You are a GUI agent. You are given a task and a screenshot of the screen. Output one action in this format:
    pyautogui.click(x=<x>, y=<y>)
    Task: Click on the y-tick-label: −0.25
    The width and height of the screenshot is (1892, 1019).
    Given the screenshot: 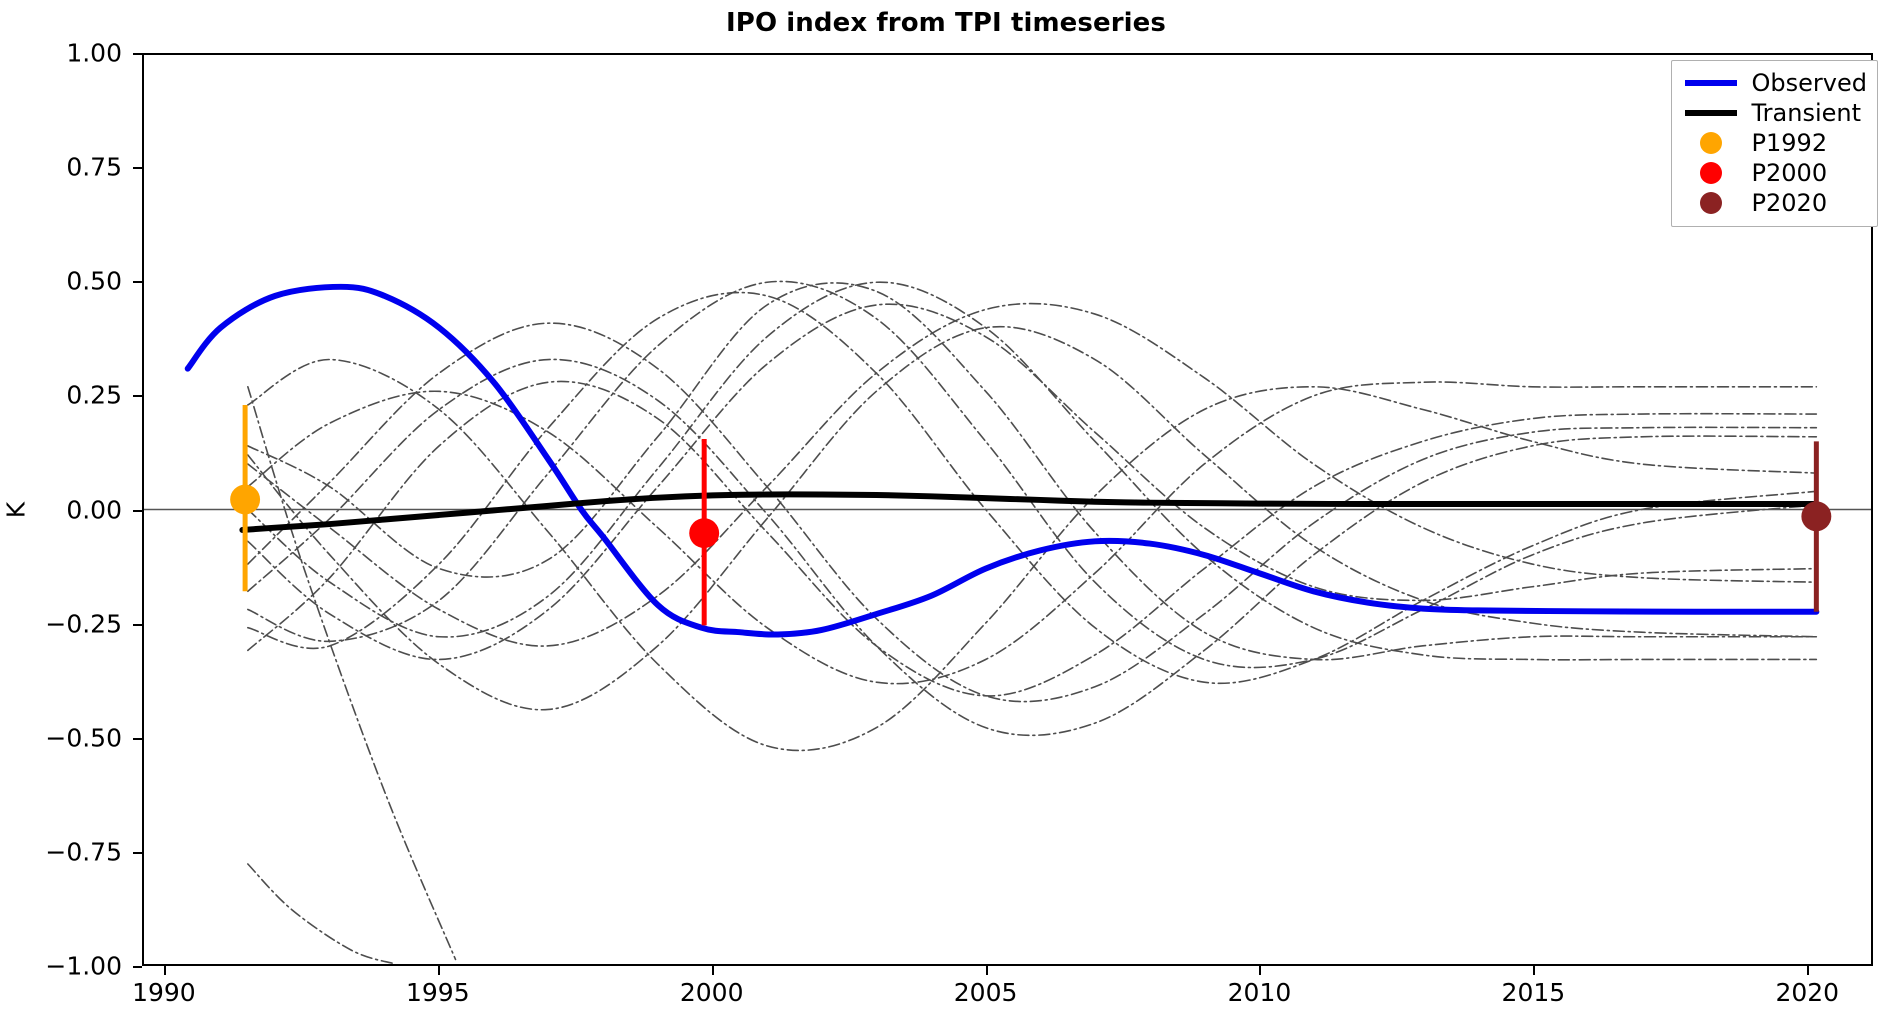 What is the action you would take?
    pyautogui.click(x=83, y=624)
    